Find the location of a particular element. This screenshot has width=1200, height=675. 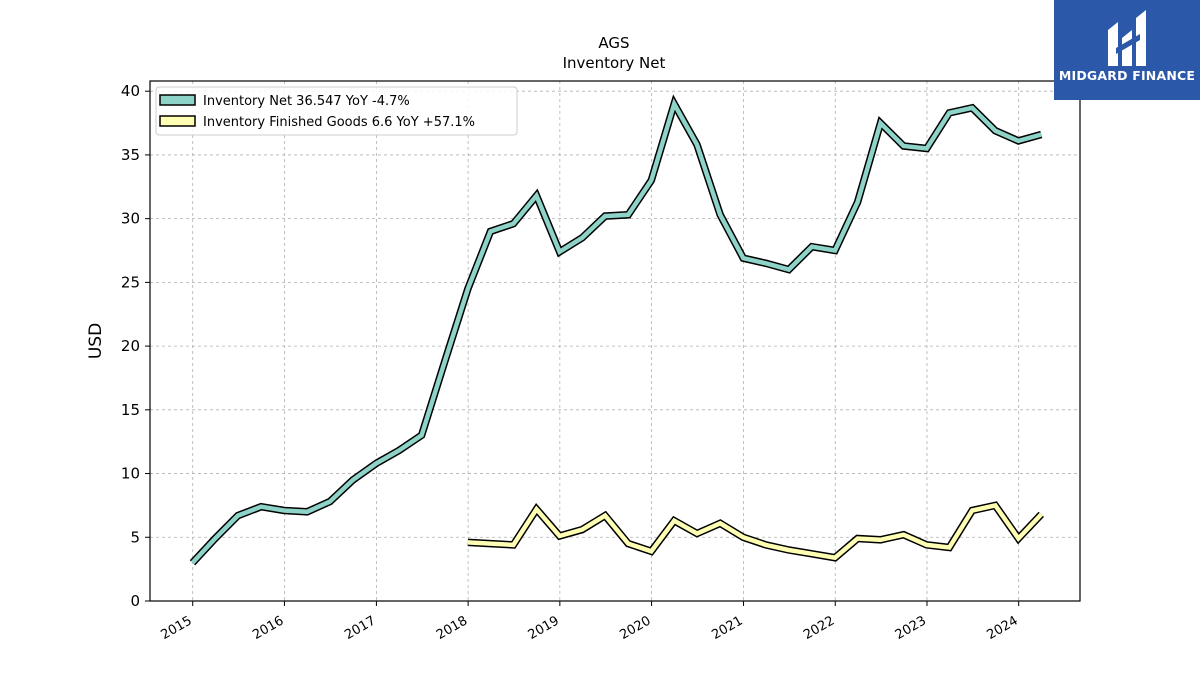

y-tick-label: 15 is located at coordinates (130, 410).